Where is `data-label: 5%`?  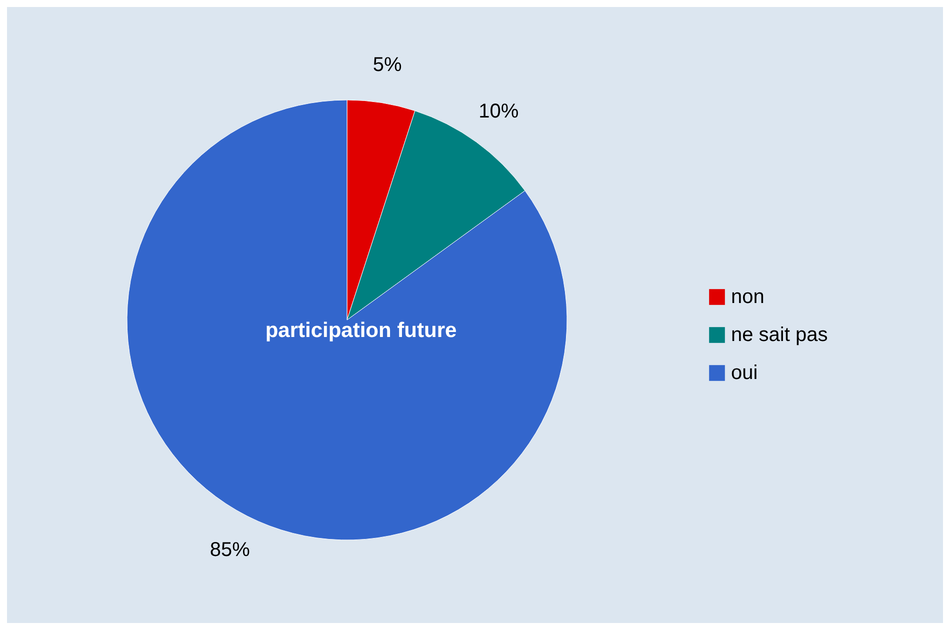
data-label: 5% is located at coordinates (387, 65).